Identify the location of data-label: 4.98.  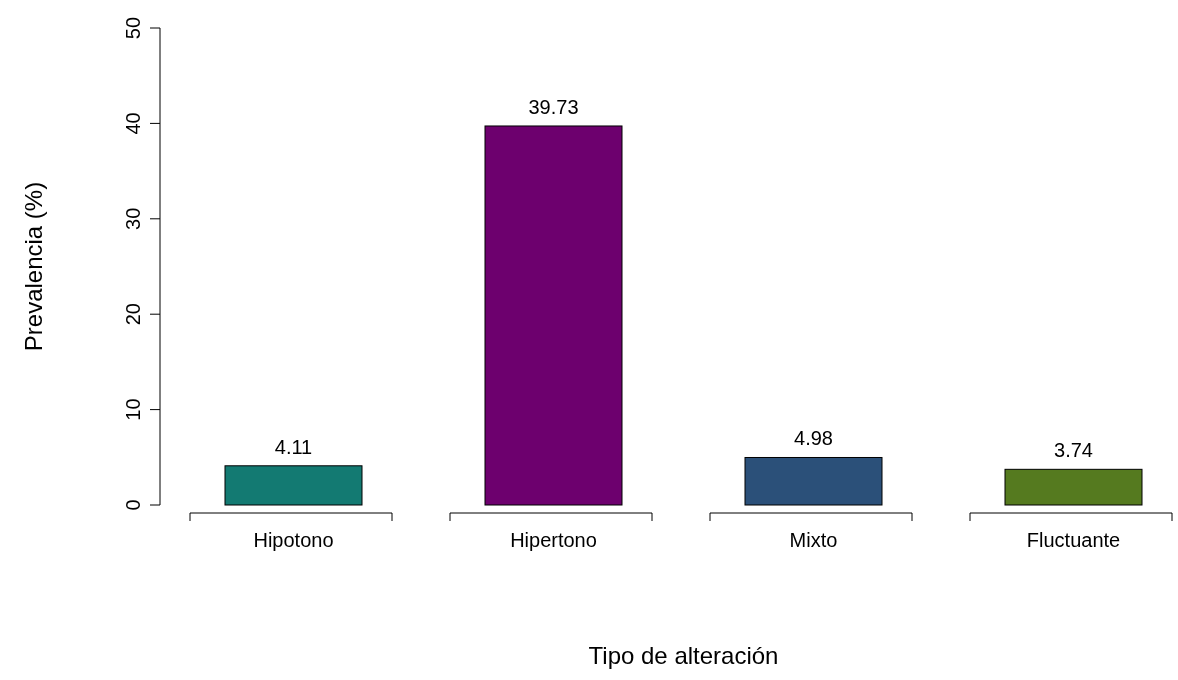
(813, 438).